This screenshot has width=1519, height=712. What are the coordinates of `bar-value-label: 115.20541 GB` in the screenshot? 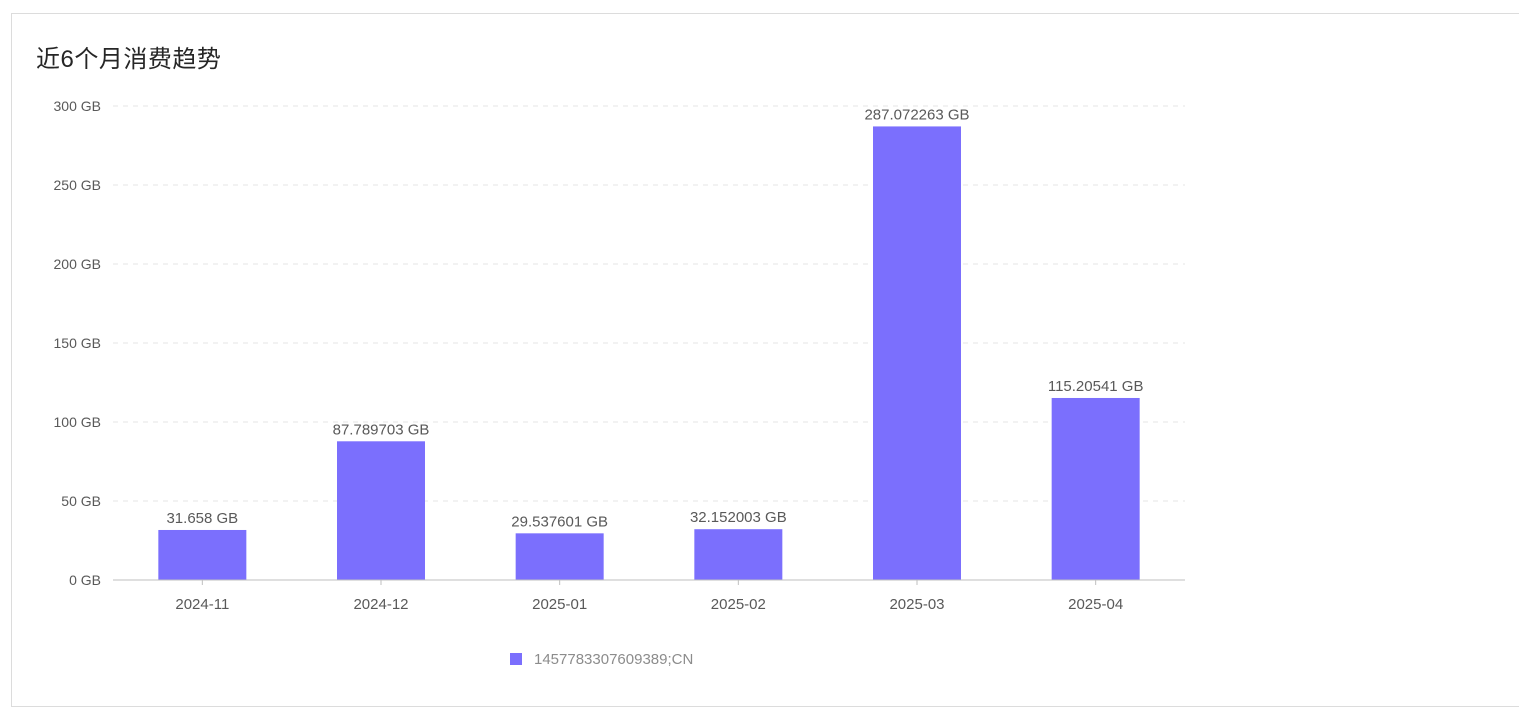 It's located at (1096, 386).